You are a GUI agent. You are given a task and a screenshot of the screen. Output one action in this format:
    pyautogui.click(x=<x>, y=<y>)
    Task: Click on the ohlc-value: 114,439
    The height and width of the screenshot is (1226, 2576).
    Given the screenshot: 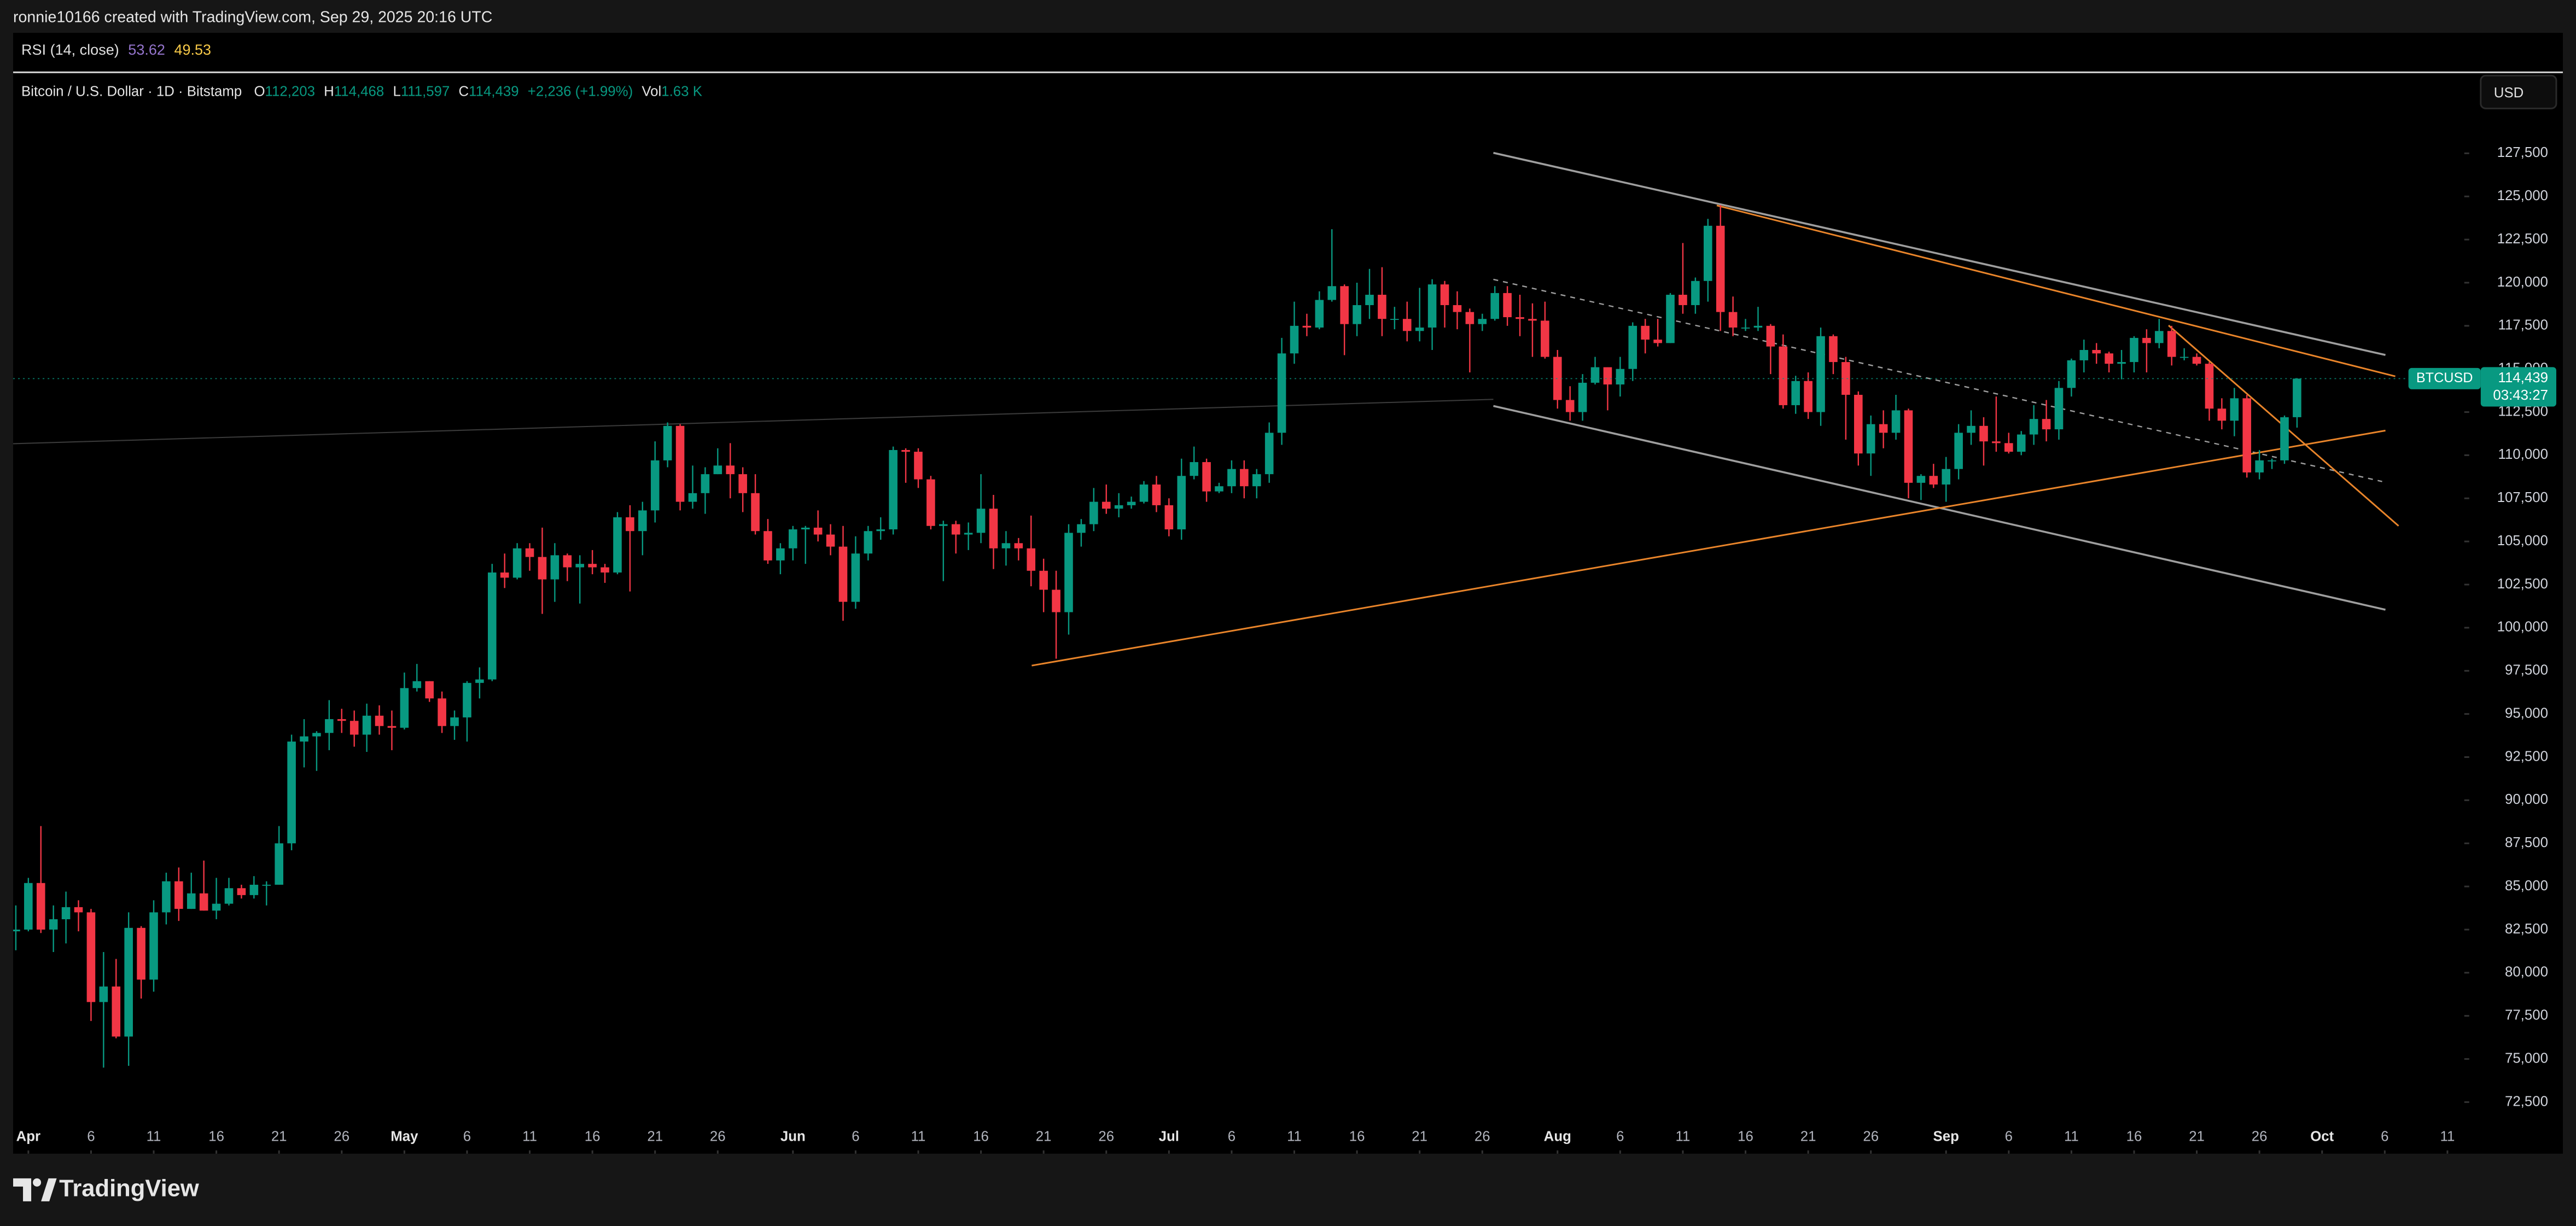 What is the action you would take?
    pyautogui.click(x=493, y=91)
    